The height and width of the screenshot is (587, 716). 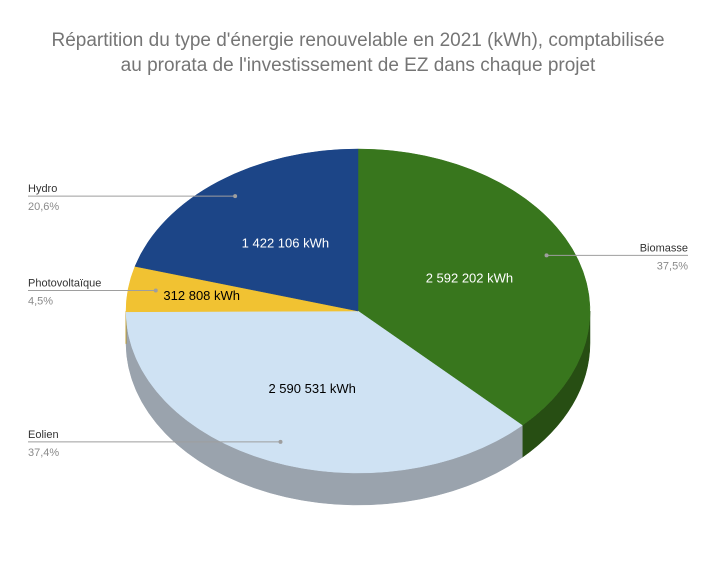 What do you see at coordinates (64, 284) in the screenshot?
I see `callout-name-2: Photovoltaïque` at bounding box center [64, 284].